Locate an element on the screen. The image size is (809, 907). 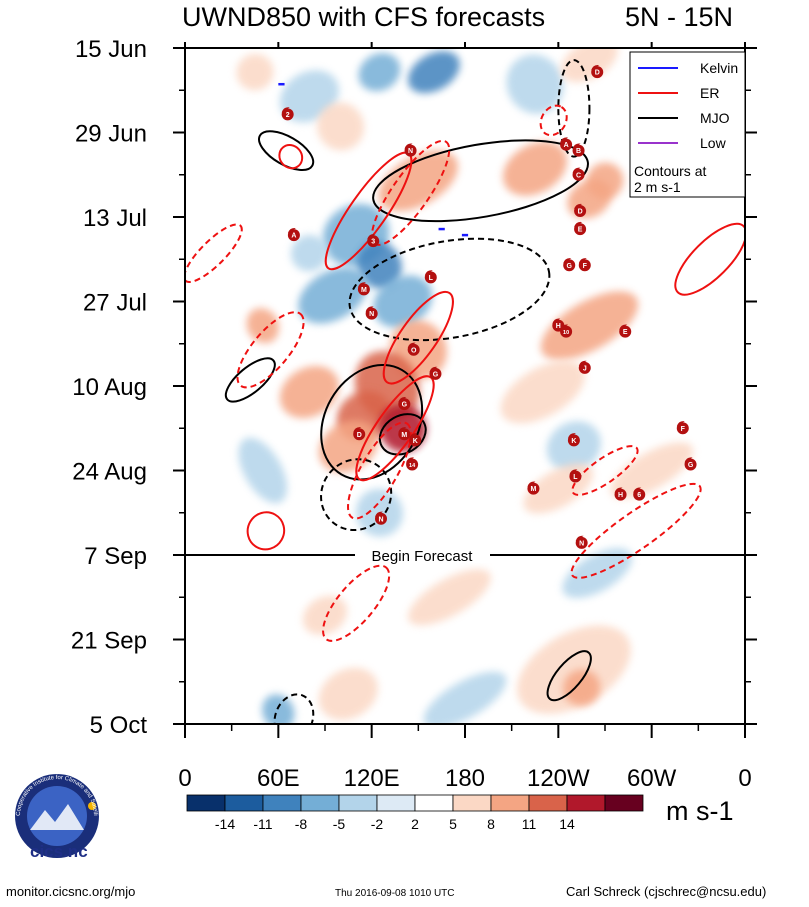
legend: Kelvin ER MJO Low Contours at2 m s-1 is located at coordinates (687, 124).